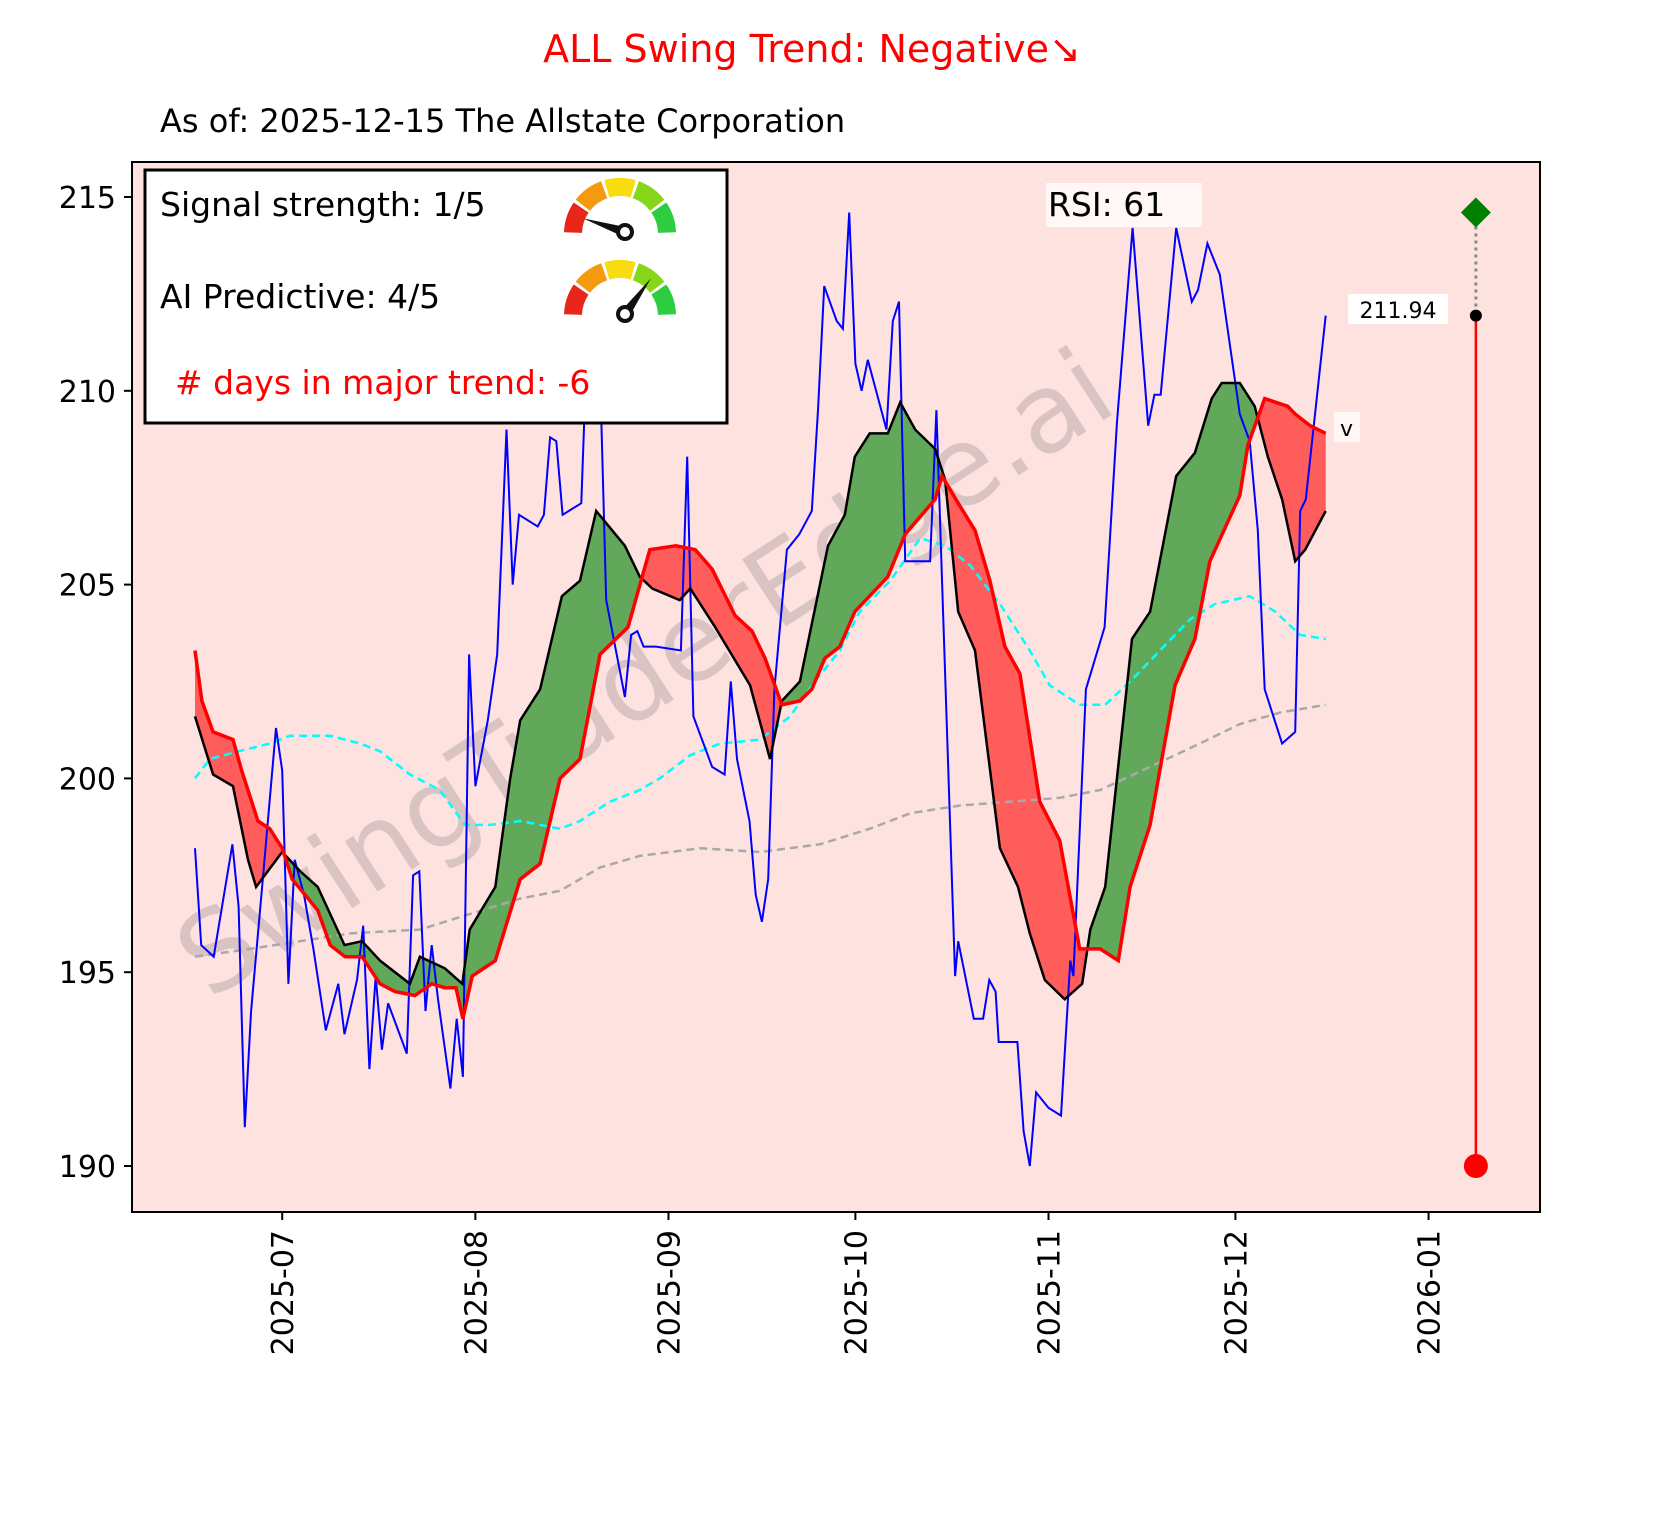 This screenshot has height=1515, width=1656. What do you see at coordinates (605, 227) in the screenshot?
I see `gauge-needle` at bounding box center [605, 227].